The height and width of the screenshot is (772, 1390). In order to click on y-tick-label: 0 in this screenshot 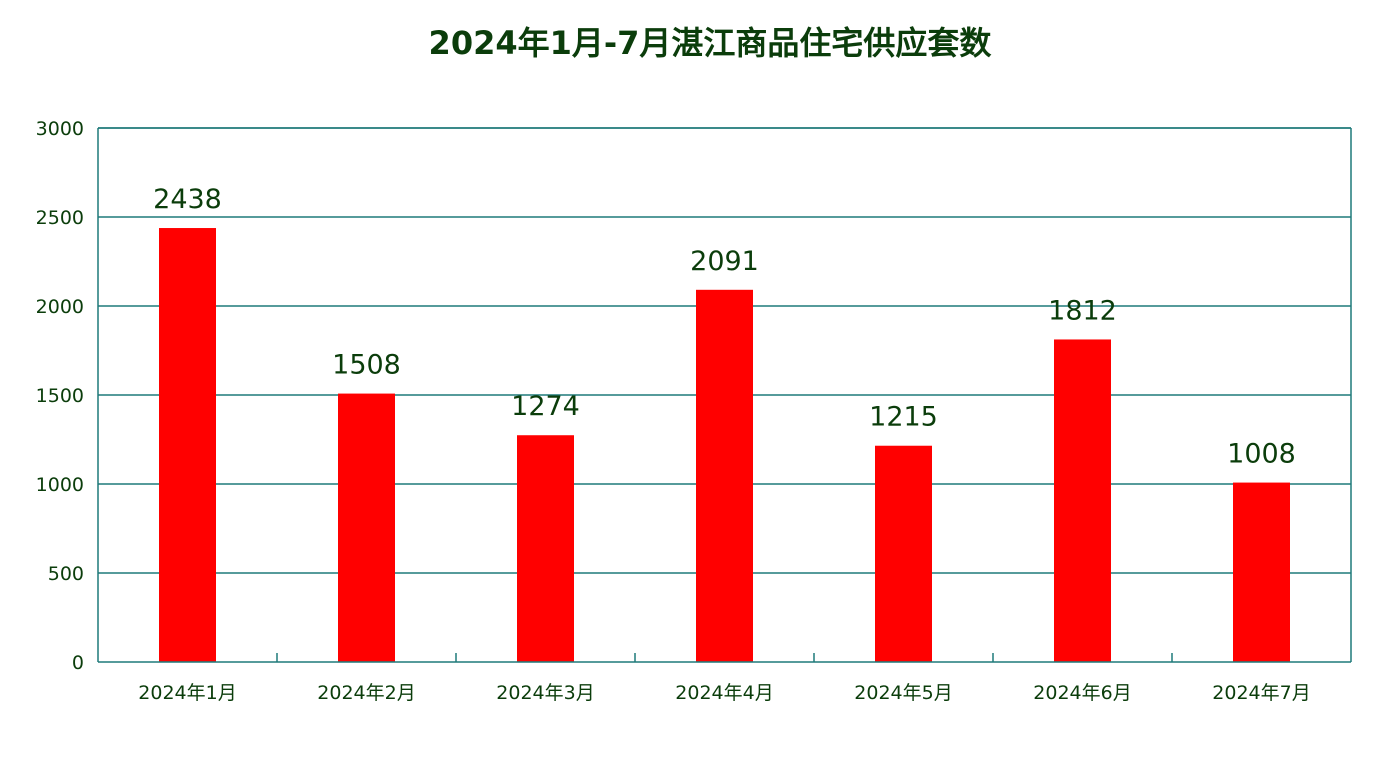, I will do `click(78, 663)`.